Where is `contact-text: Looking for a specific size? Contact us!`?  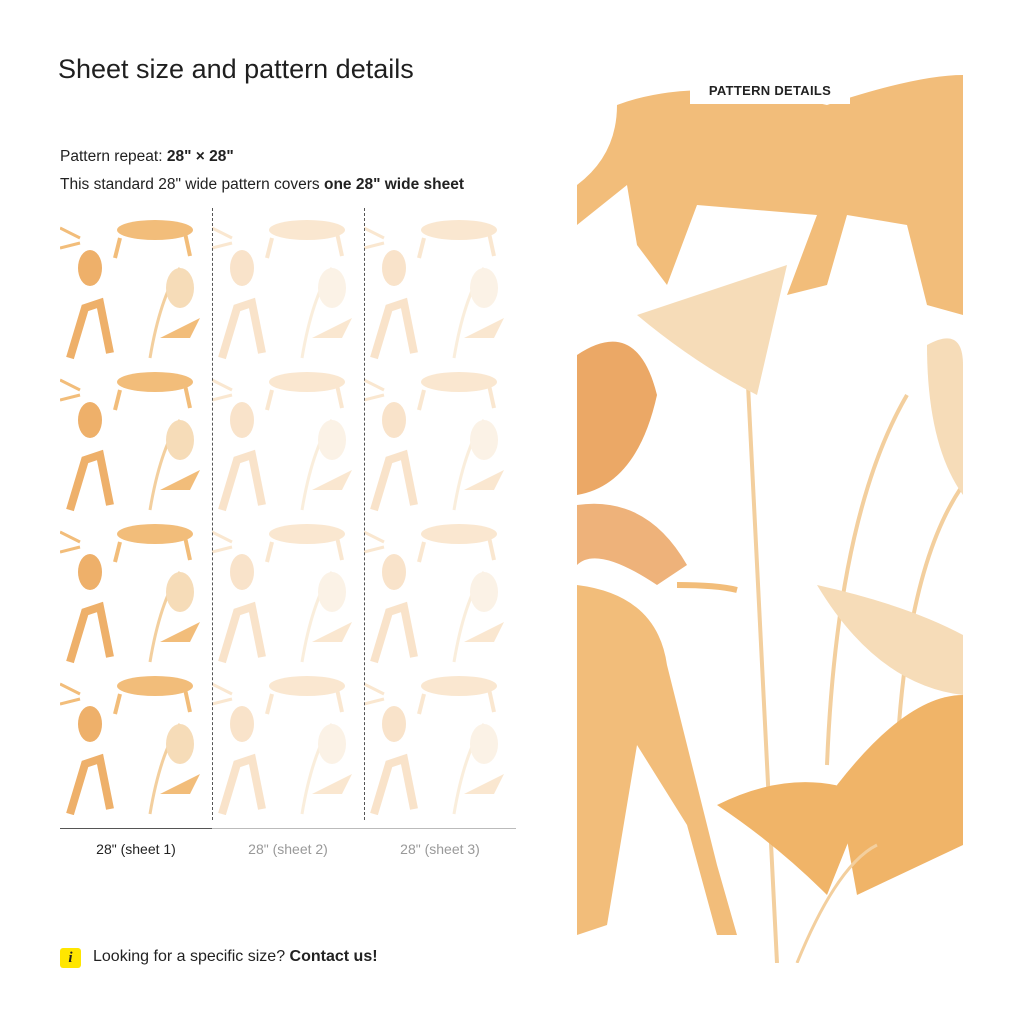 contact-text: Looking for a specific size? Contact us! is located at coordinates (235, 957).